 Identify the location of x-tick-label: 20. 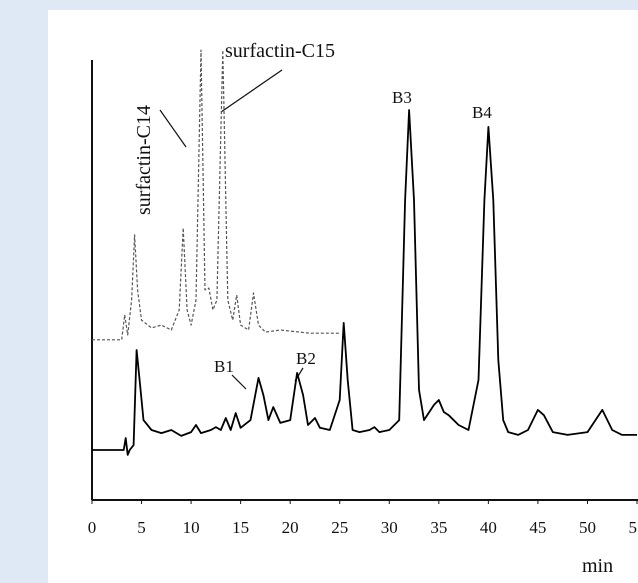
(290, 527).